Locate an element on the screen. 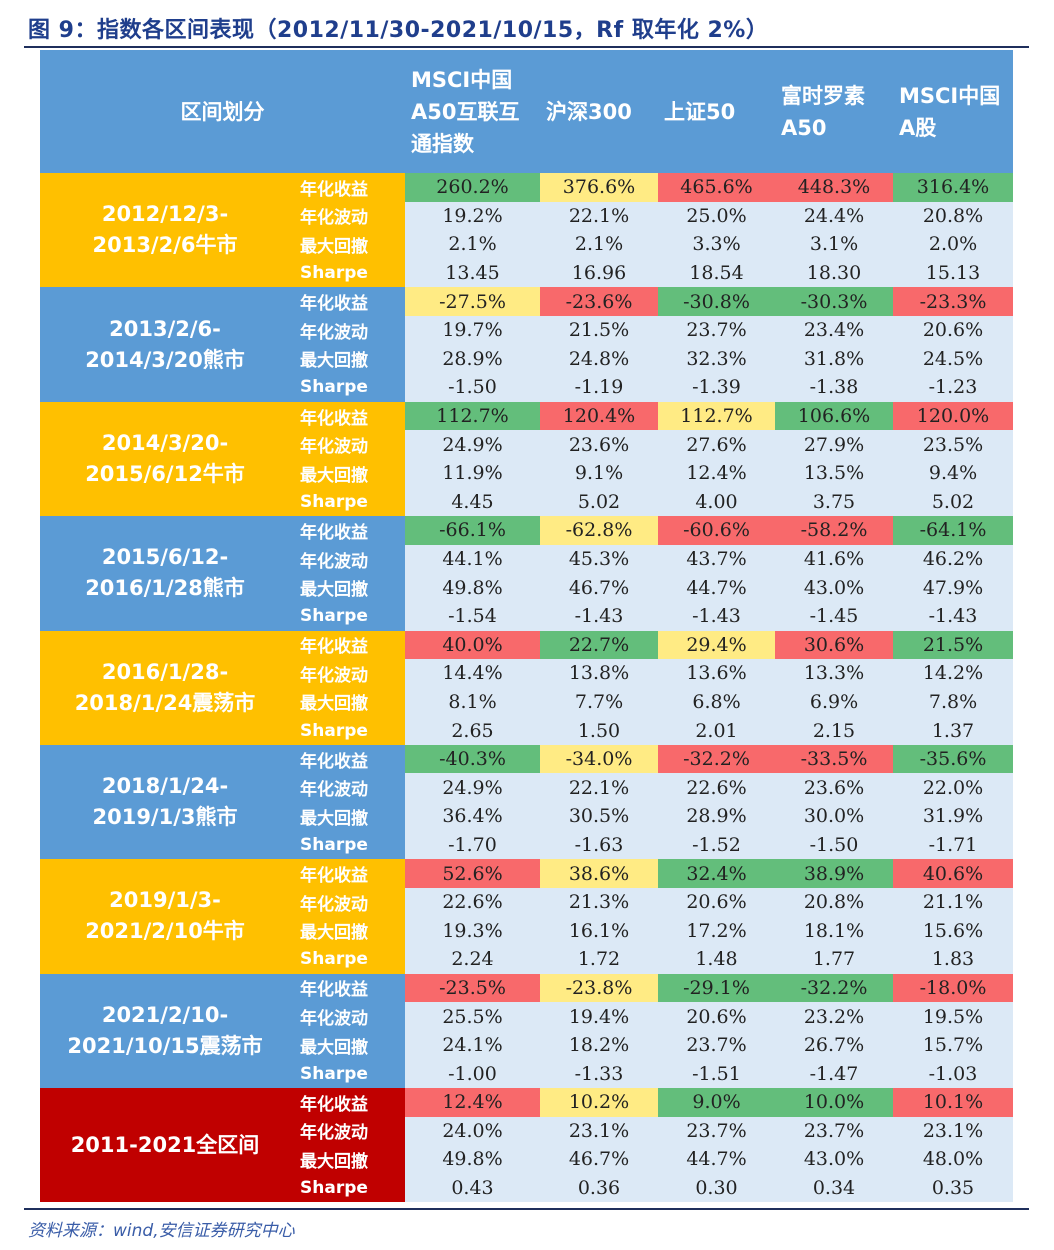 This screenshot has height=1250, width=1054. period-end: 2013/2/6牛市 is located at coordinates (165, 245).